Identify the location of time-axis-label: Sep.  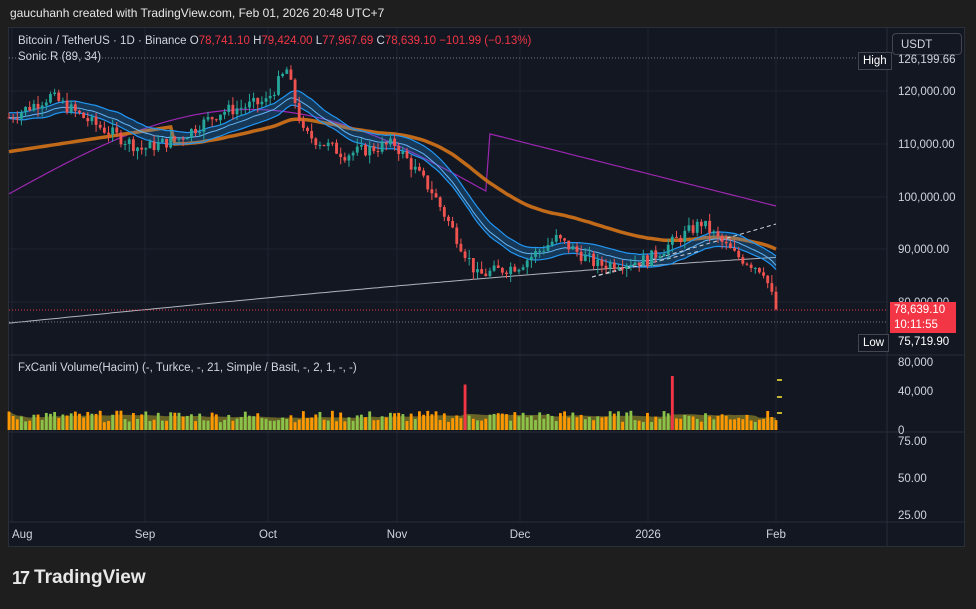
(145, 535).